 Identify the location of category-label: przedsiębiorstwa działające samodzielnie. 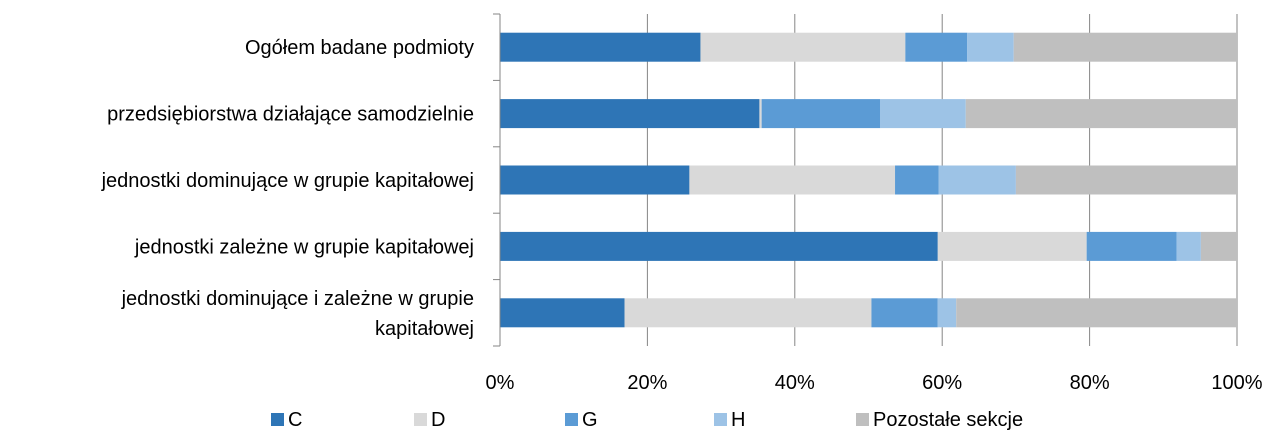
(290, 115).